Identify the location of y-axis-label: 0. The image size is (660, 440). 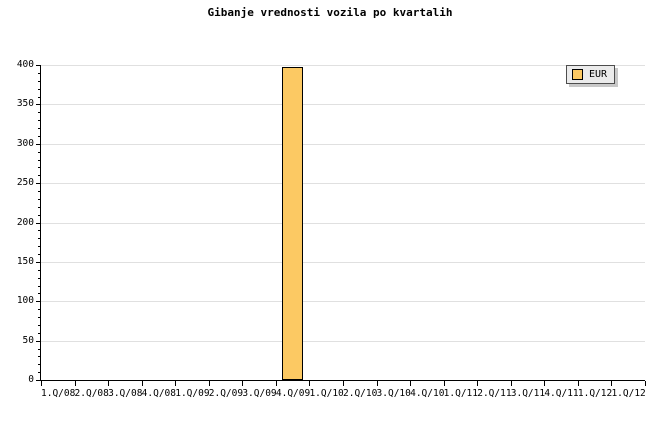
(31, 379).